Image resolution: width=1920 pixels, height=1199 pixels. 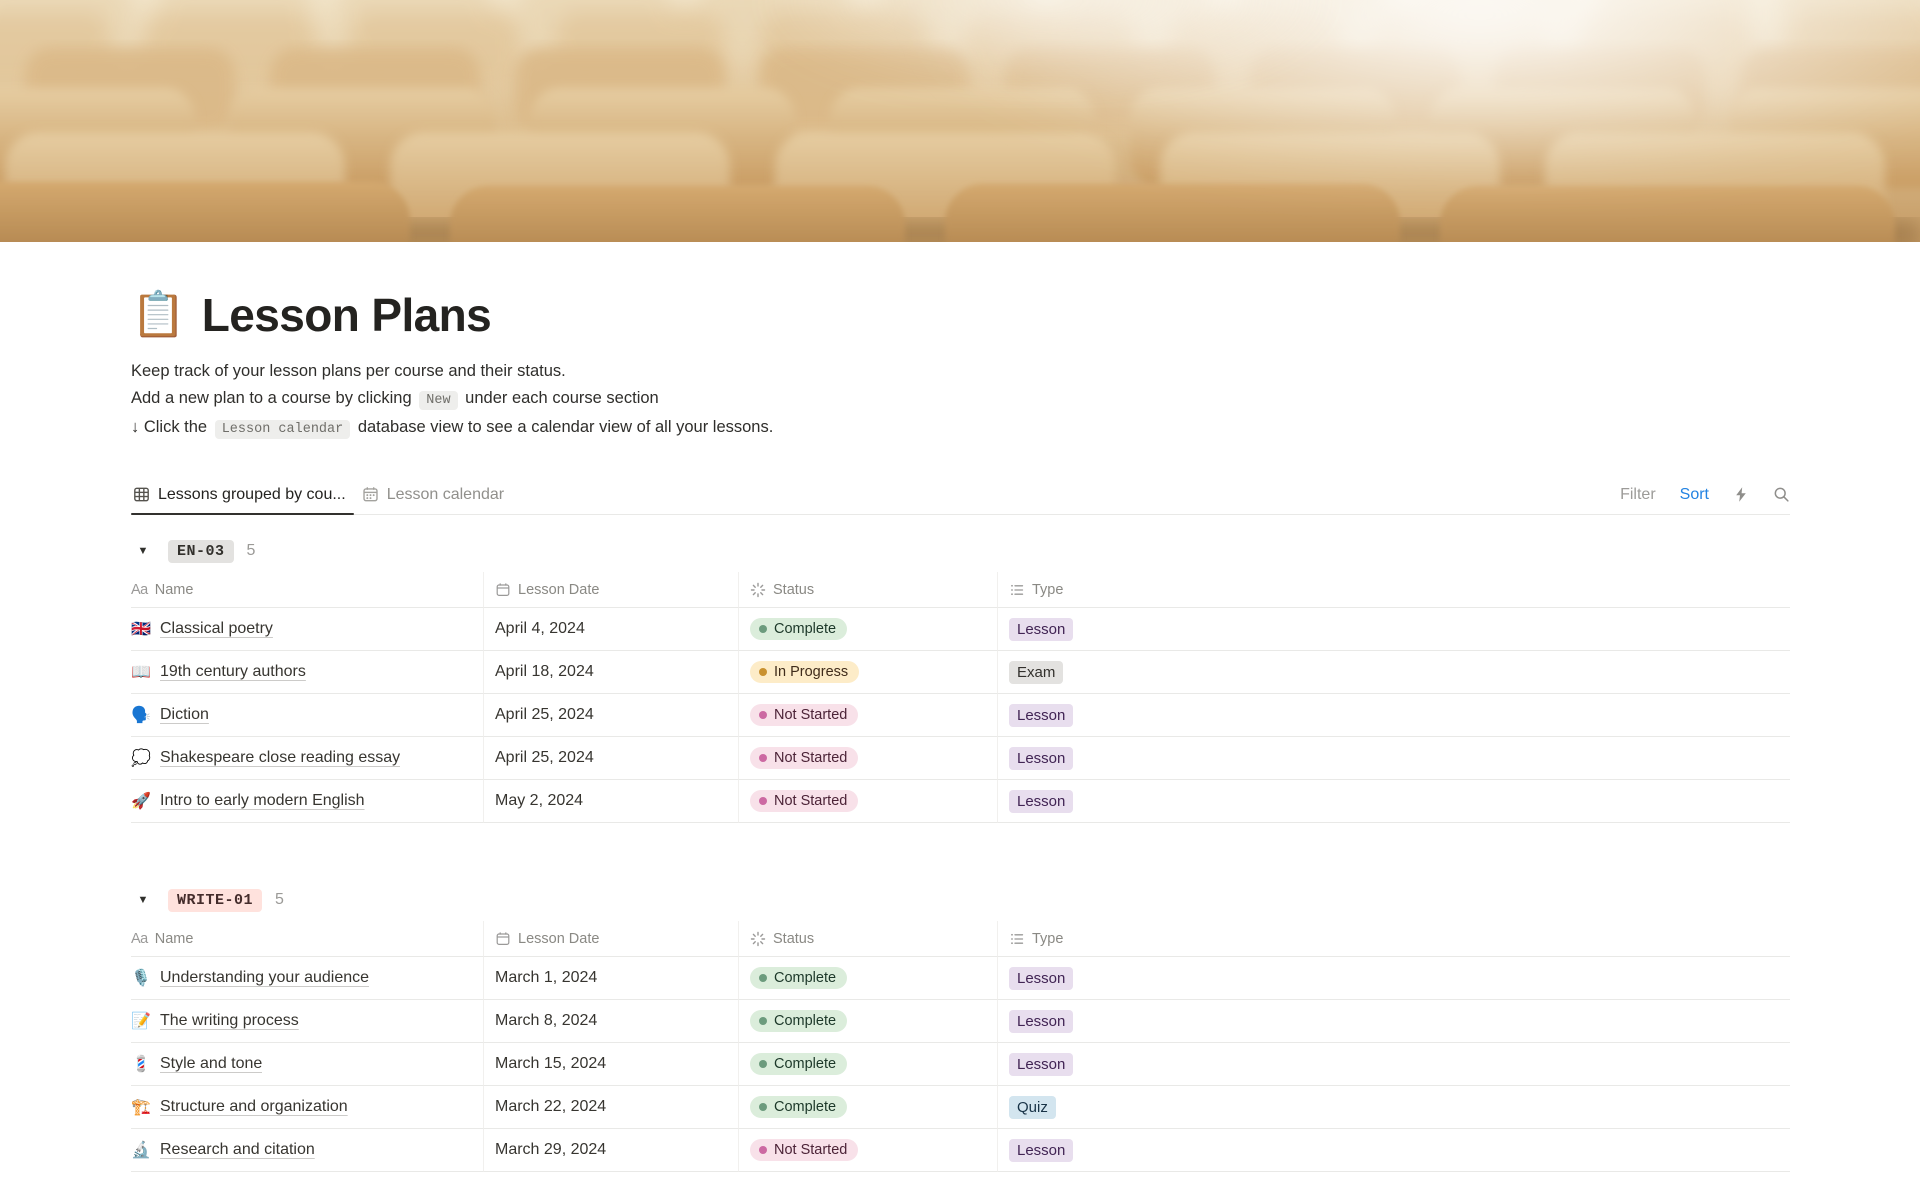 I want to click on lesson-page-link: 19th century authors, so click(x=233, y=671).